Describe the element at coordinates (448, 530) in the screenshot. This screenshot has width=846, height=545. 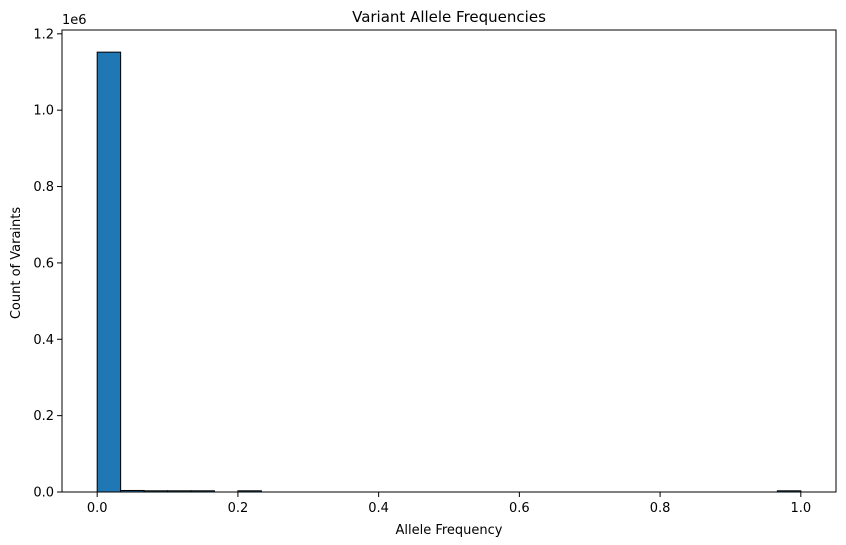
I see `x-axis-label: Allele Frequency` at that location.